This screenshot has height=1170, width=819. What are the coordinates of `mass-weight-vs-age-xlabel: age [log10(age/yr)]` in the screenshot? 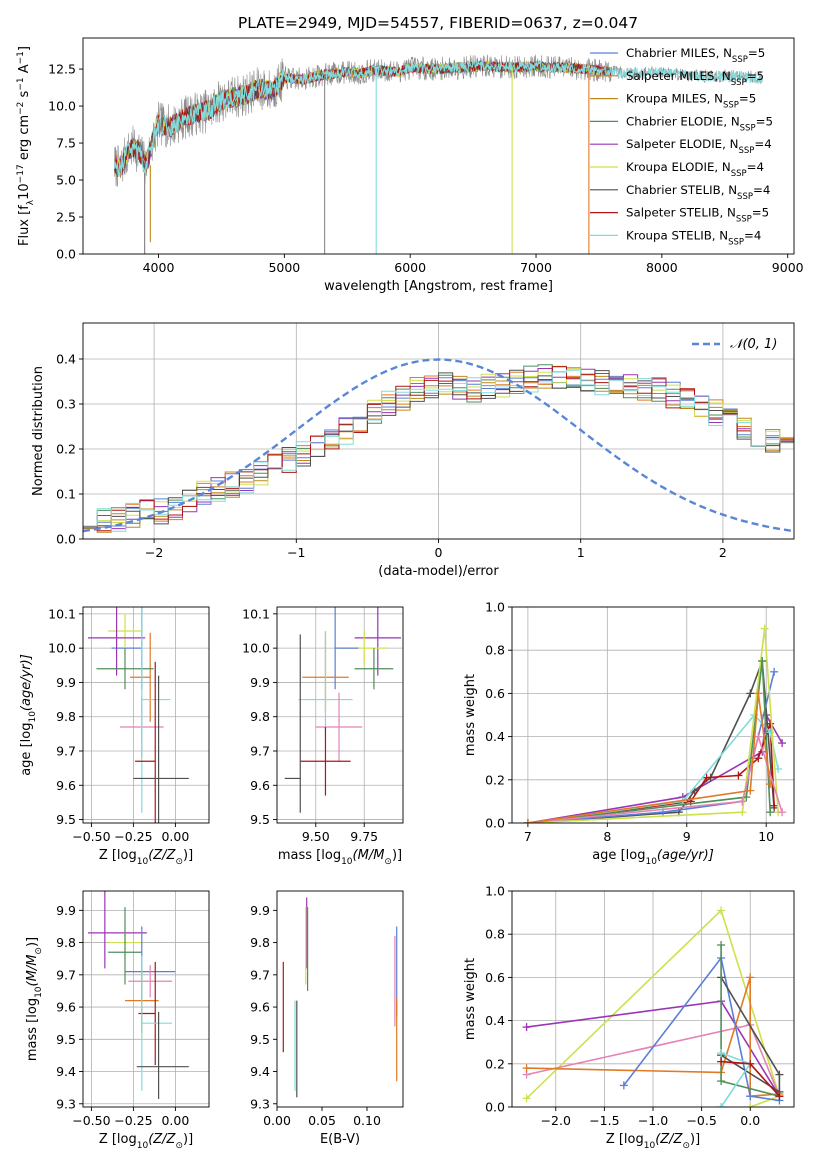 It's located at (653, 857).